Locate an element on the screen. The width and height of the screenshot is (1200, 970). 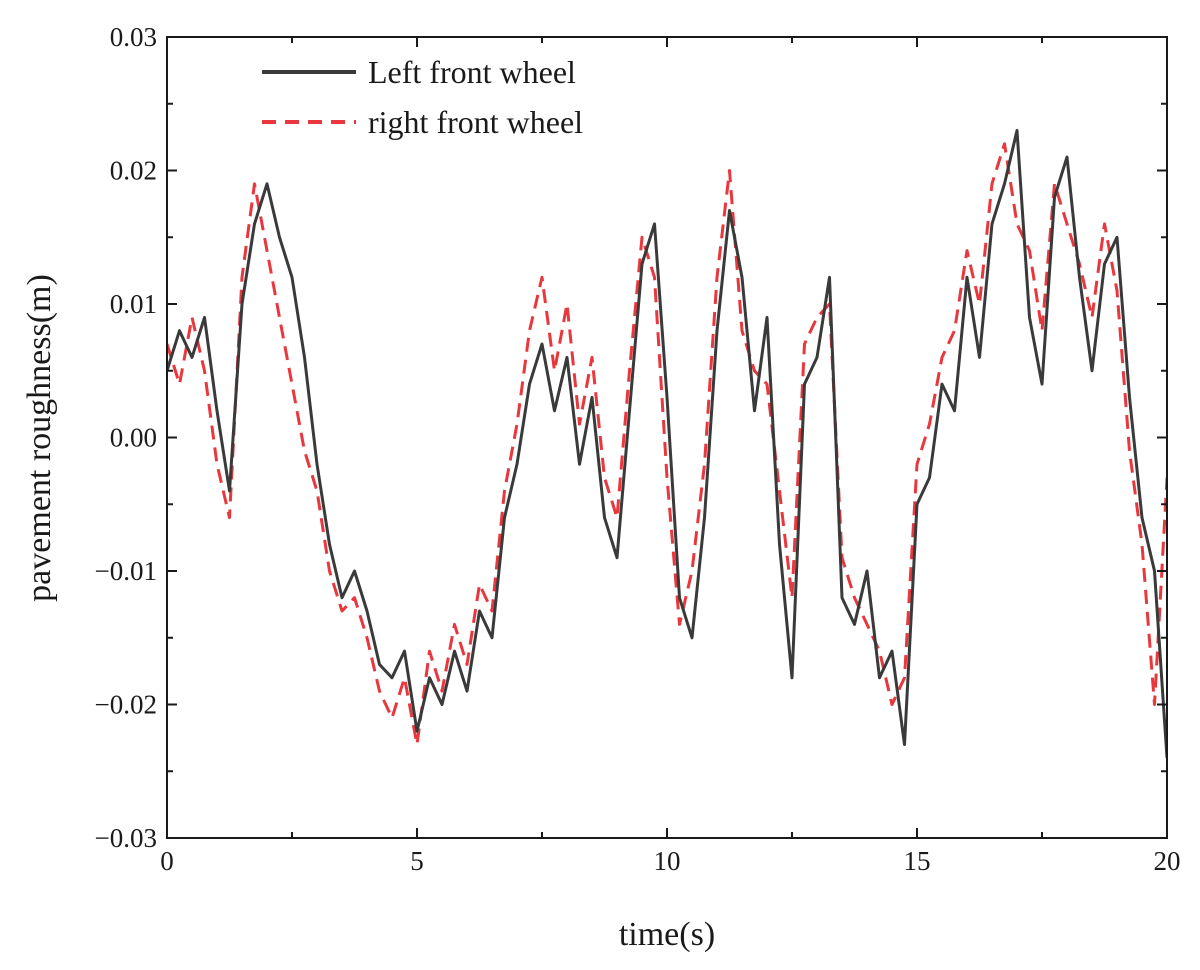
y-tick-label: −0.01 is located at coordinates (126, 571).